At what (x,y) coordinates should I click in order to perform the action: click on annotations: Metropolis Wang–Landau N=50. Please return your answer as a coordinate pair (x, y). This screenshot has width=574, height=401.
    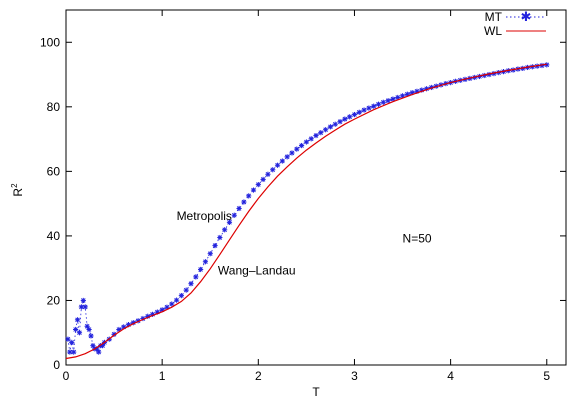
    Looking at the image, I should click on (304, 243).